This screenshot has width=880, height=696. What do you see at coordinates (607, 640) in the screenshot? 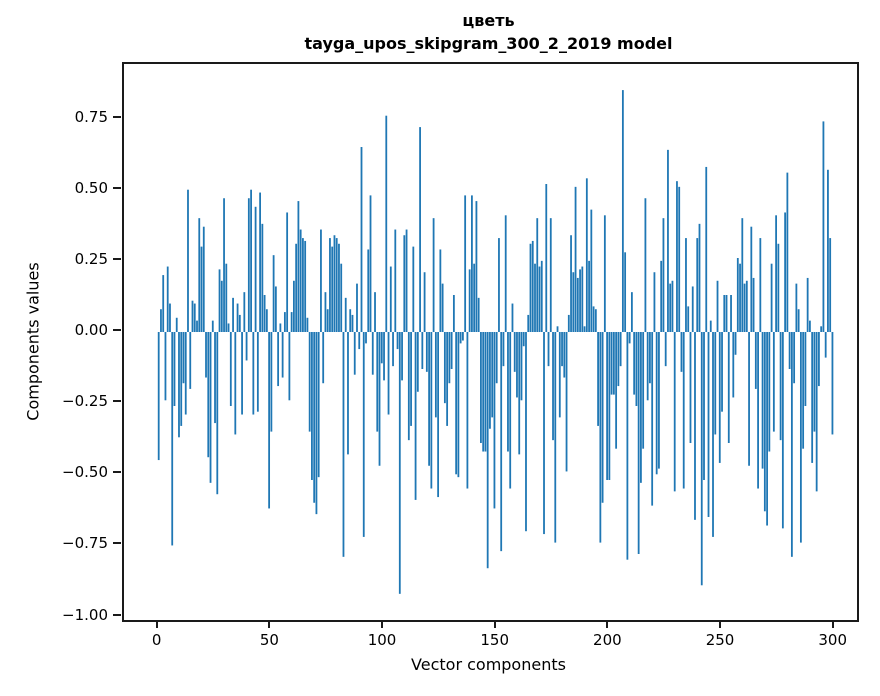
I see `x-tick-label: 200` at bounding box center [607, 640].